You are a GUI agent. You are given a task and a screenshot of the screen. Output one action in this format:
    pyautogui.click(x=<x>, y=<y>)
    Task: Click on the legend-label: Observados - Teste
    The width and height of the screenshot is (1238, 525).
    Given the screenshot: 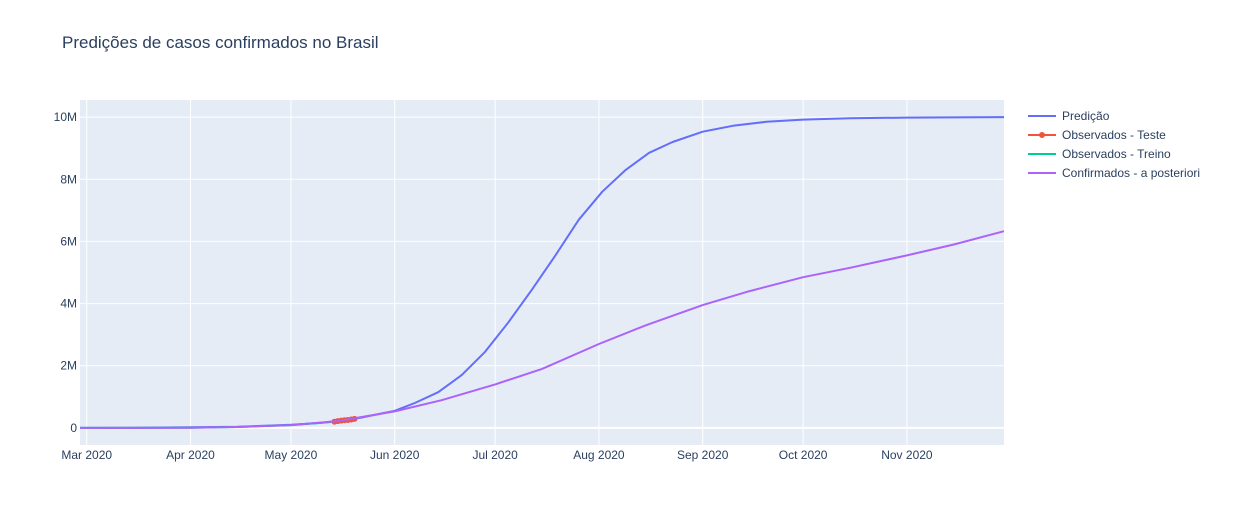 What is the action you would take?
    pyautogui.click(x=1114, y=135)
    